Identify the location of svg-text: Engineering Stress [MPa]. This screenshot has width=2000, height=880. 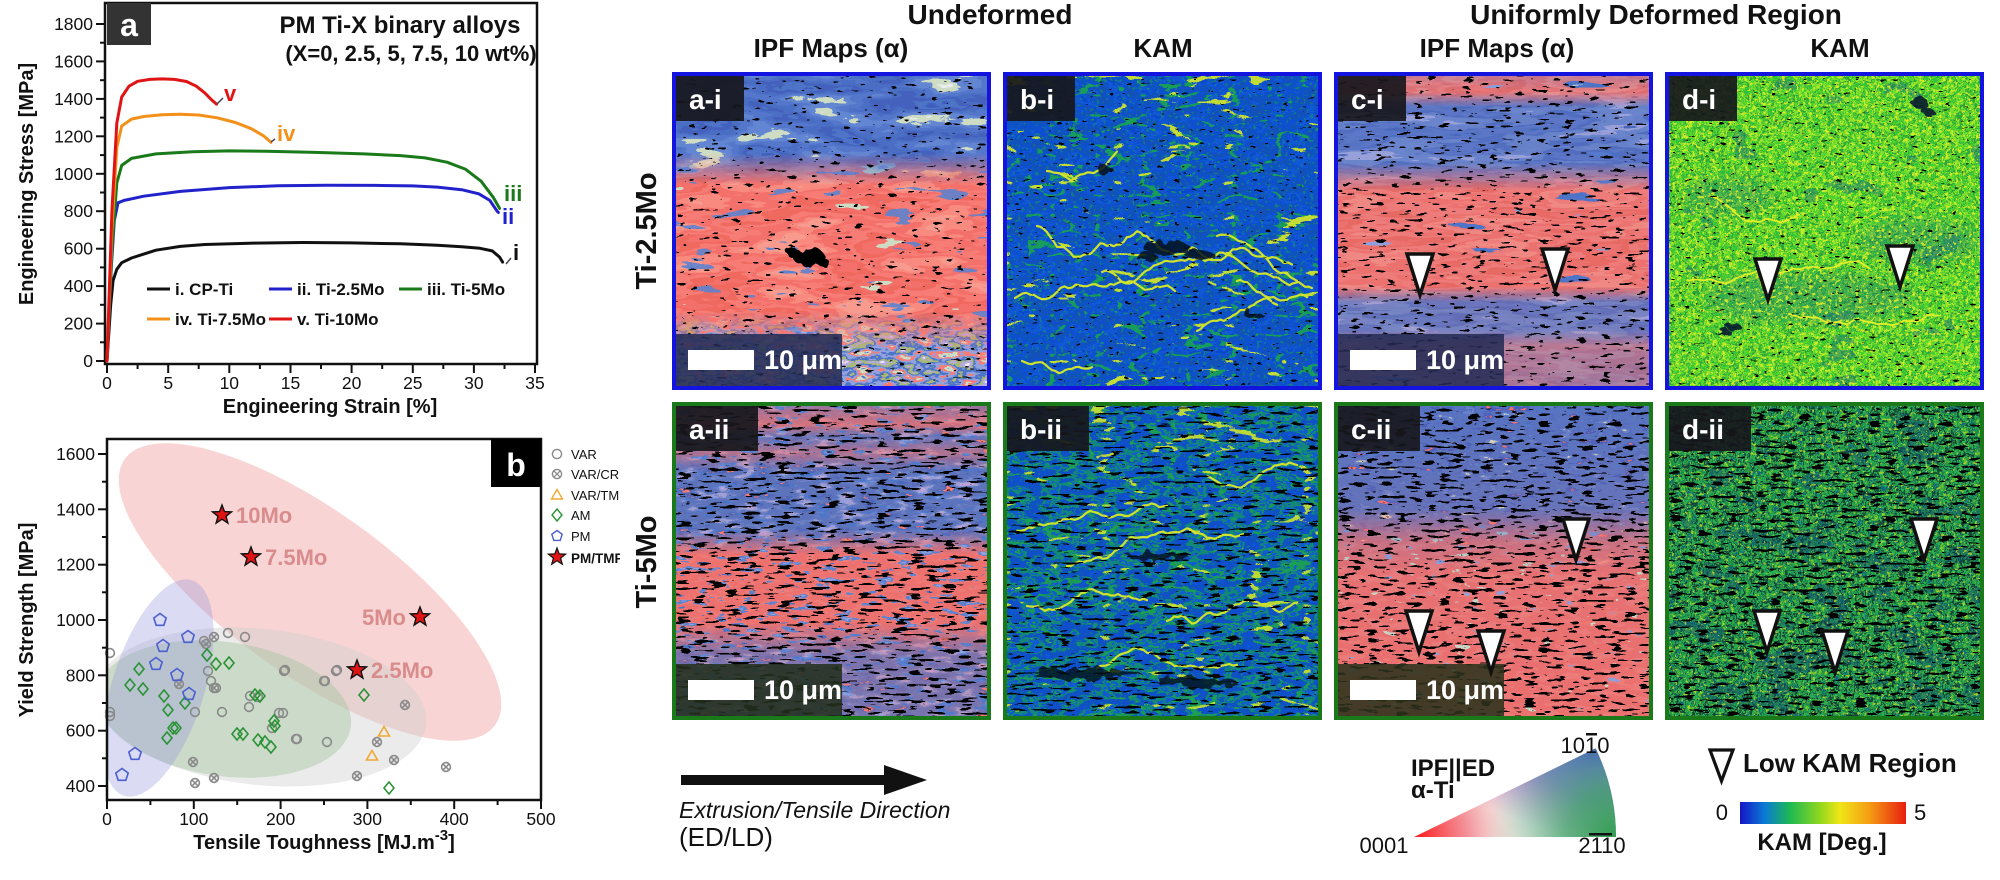
(27, 184).